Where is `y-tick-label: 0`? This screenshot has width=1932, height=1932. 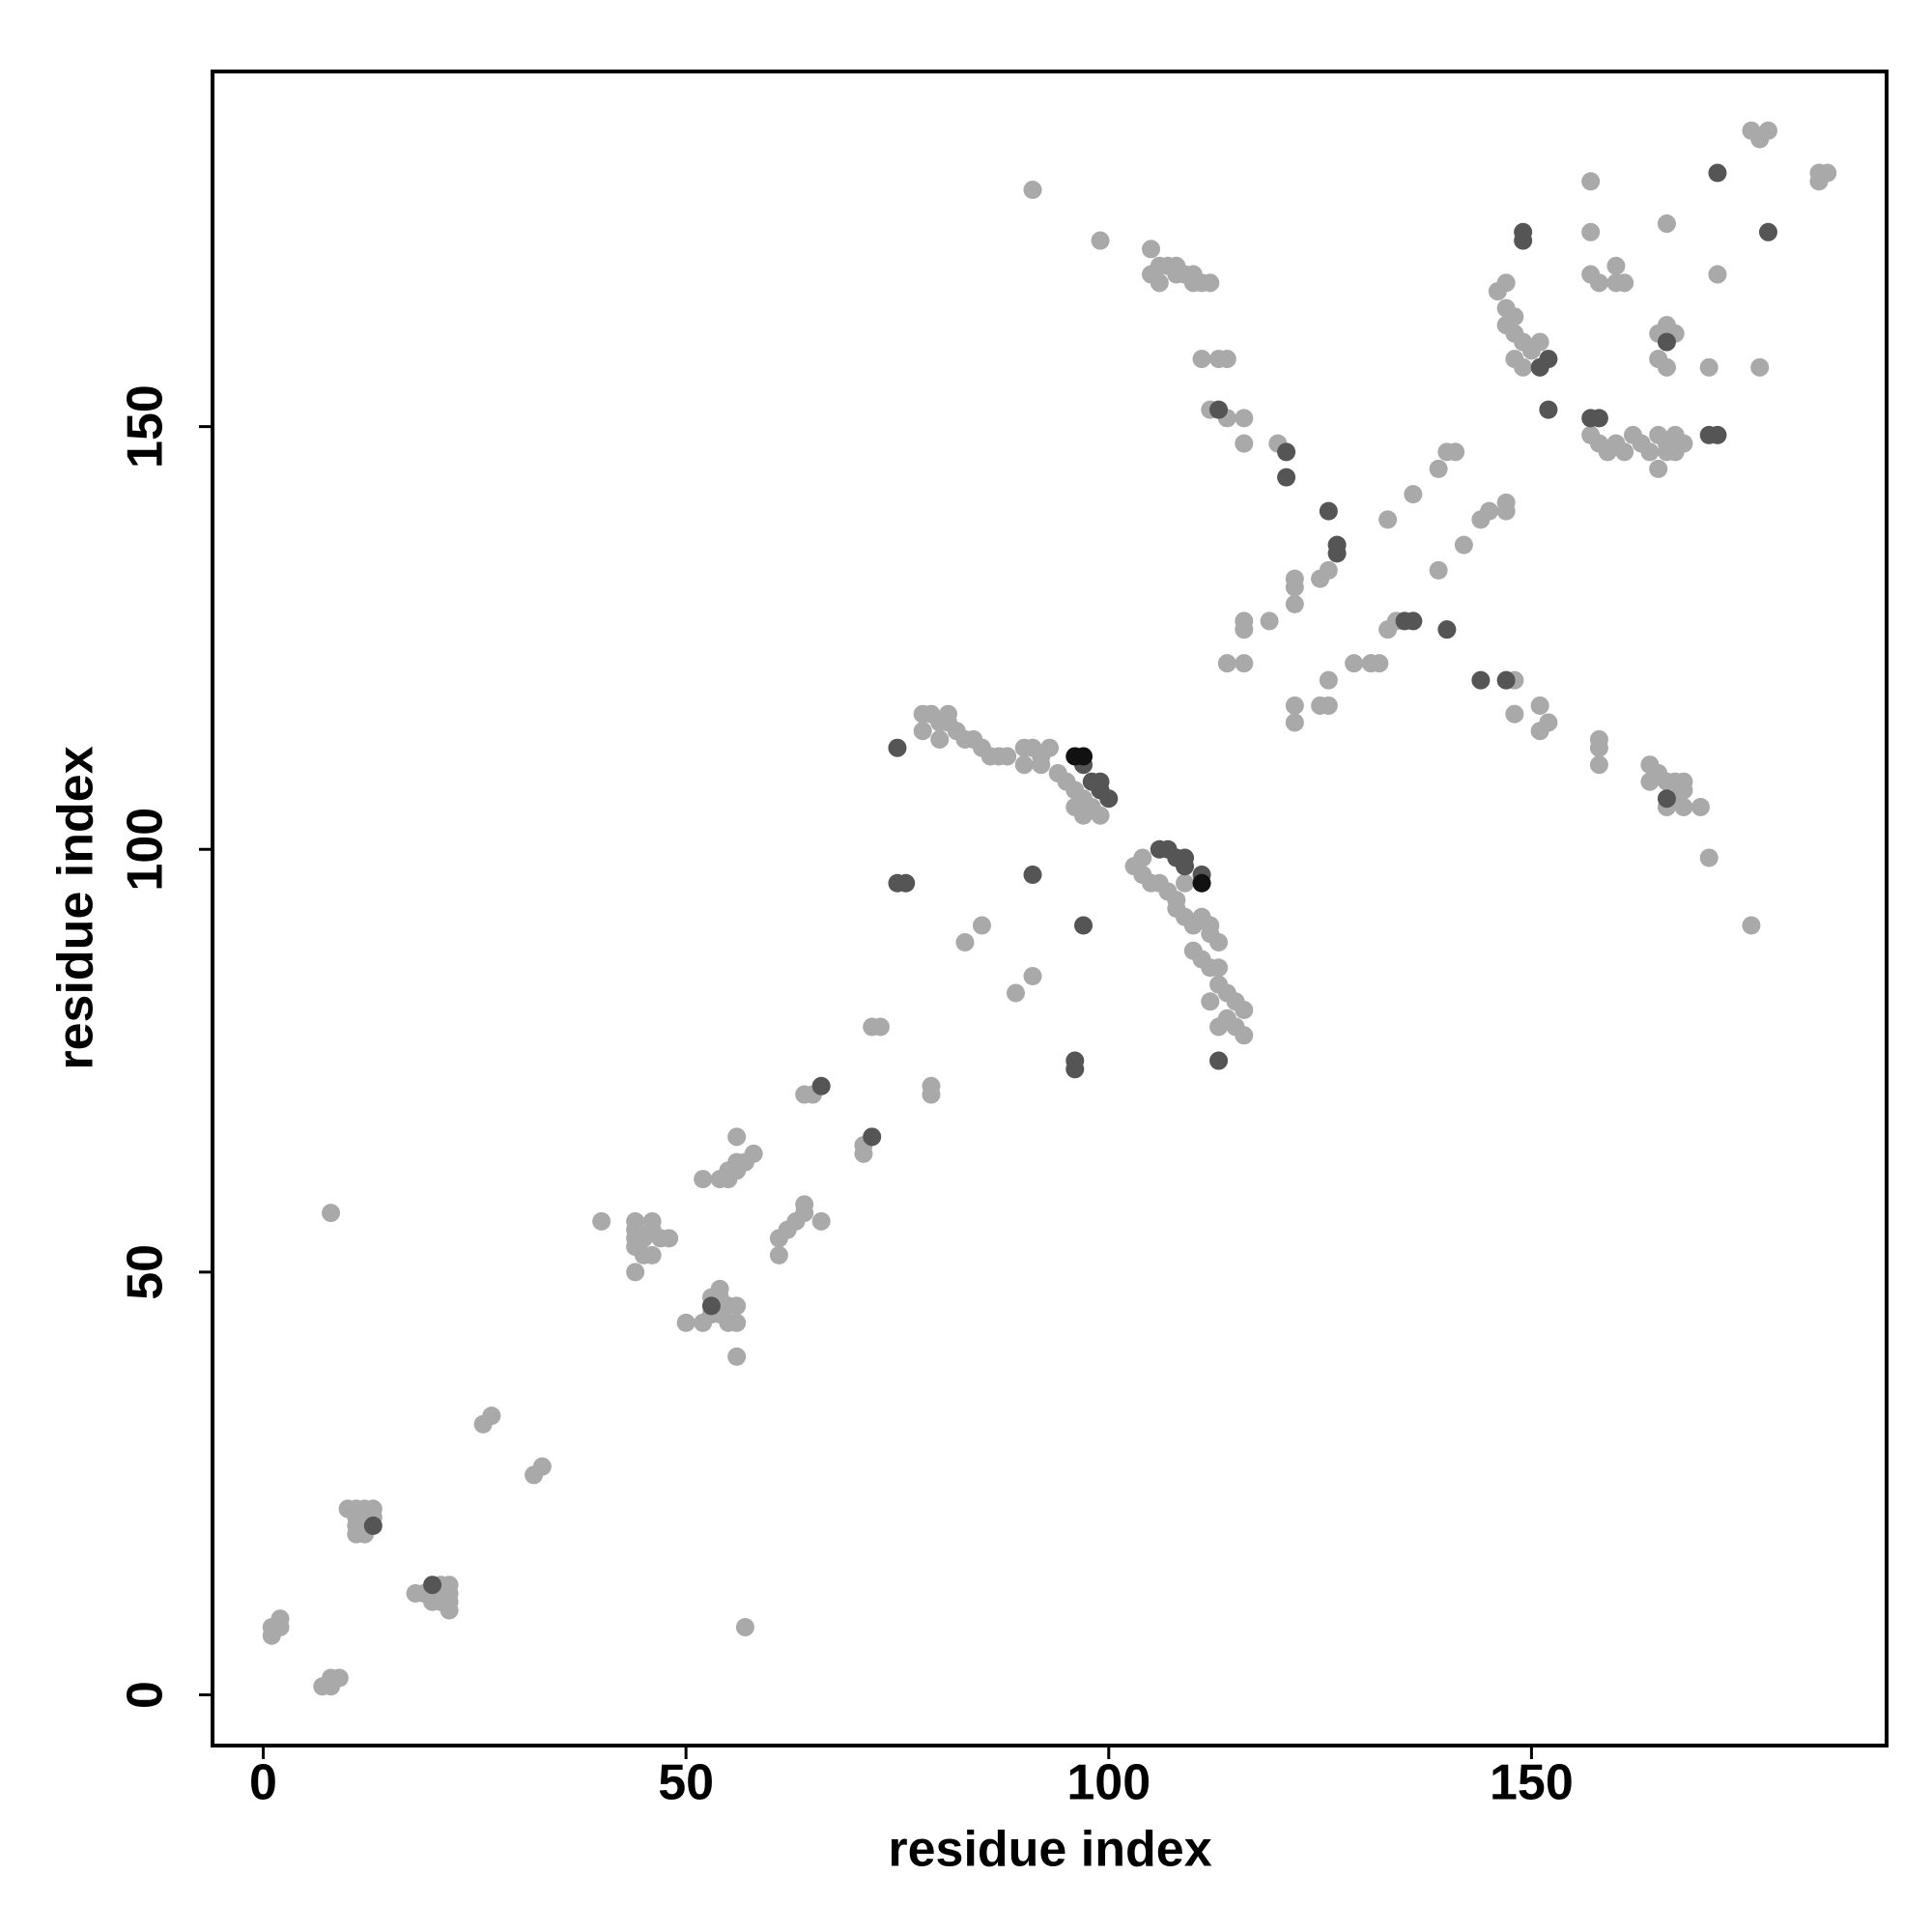
y-tick-label: 0 is located at coordinates (146, 1695).